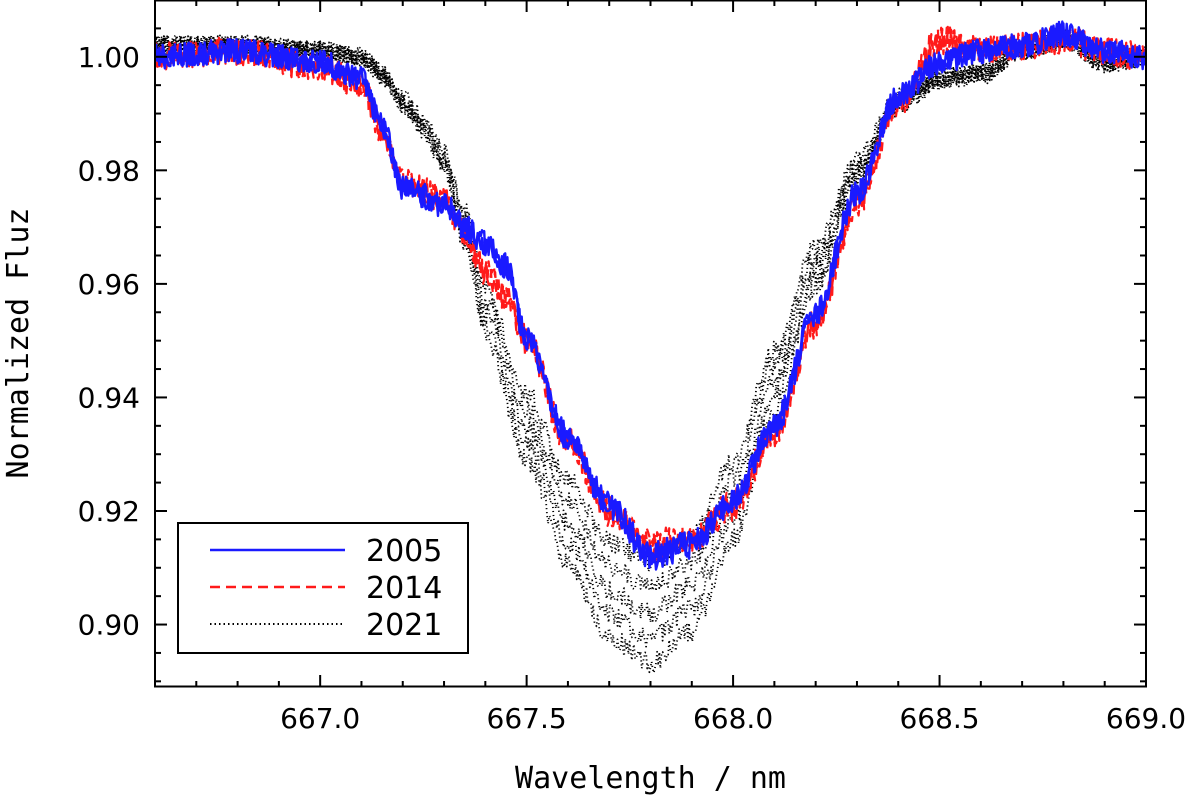 This screenshot has height=798, width=1200. I want to click on y-tick-label: 0.96, so click(109, 284).